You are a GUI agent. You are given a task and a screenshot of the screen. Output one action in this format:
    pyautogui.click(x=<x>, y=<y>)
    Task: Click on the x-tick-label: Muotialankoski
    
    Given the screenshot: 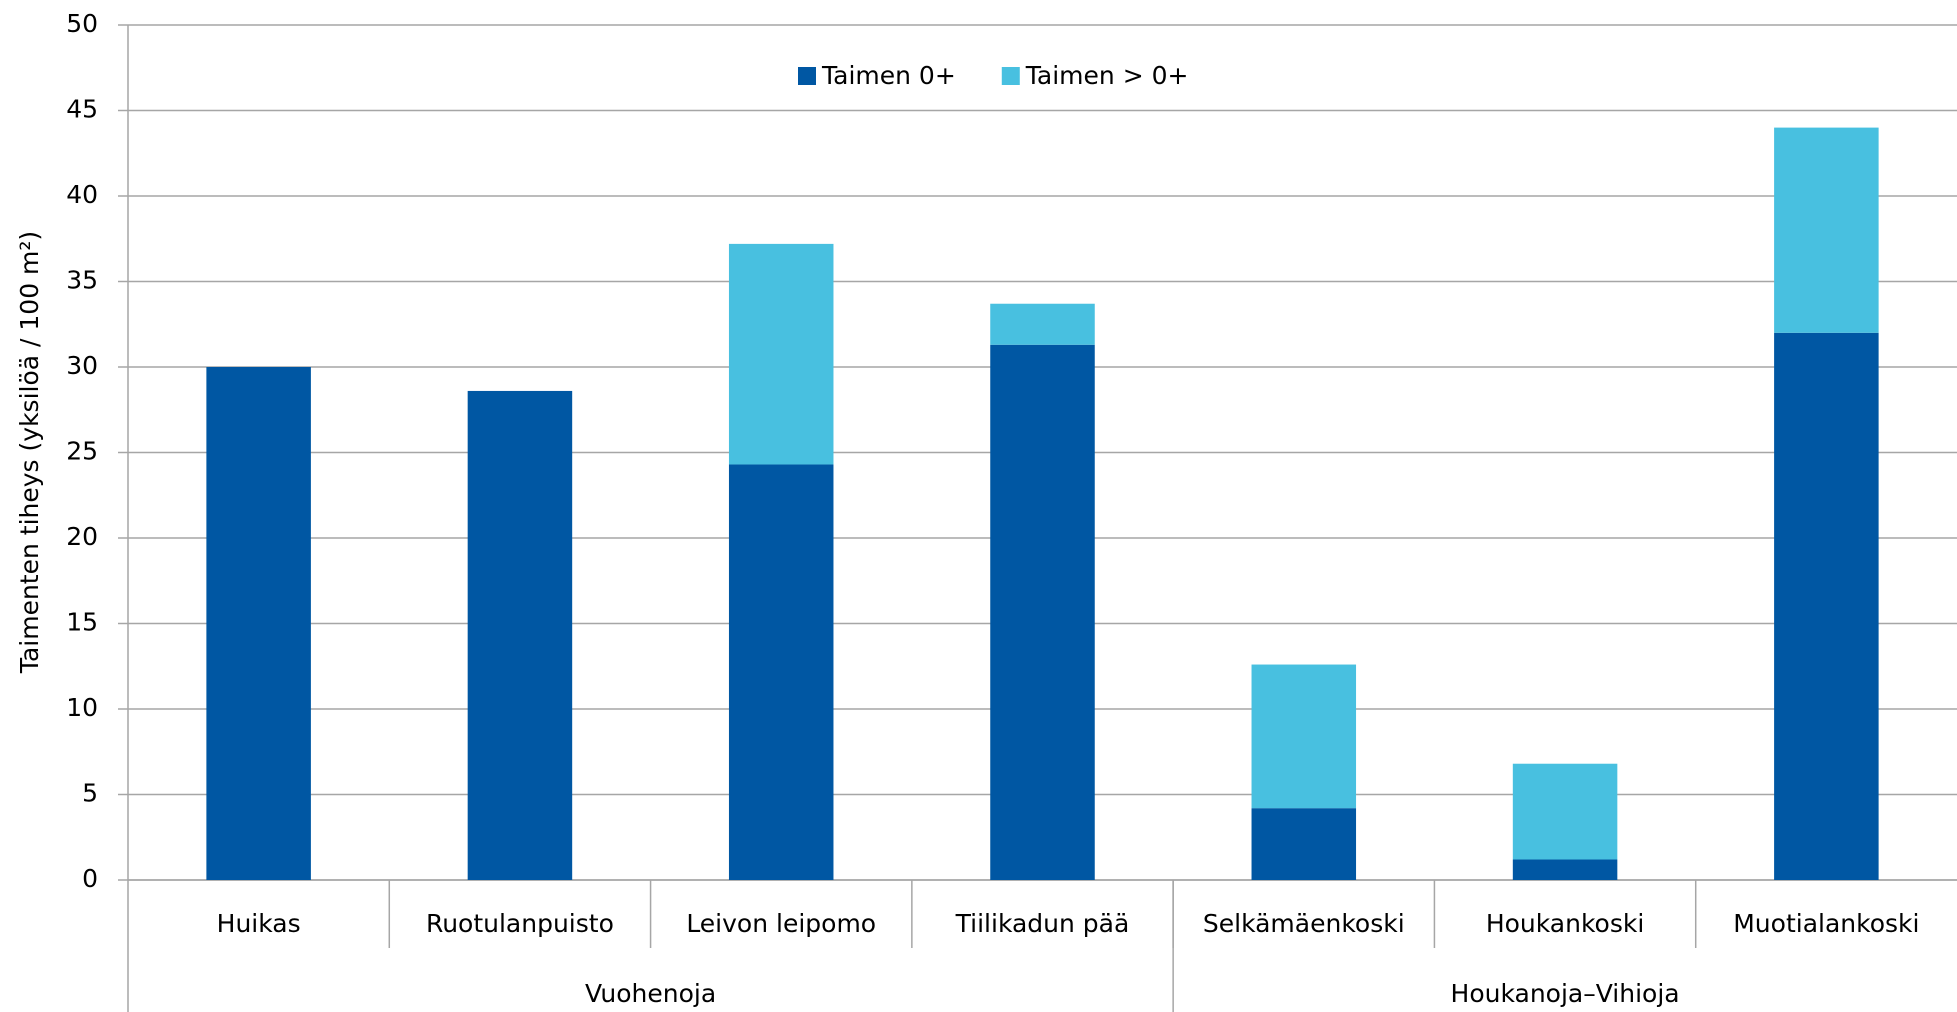 What is the action you would take?
    pyautogui.click(x=1826, y=923)
    